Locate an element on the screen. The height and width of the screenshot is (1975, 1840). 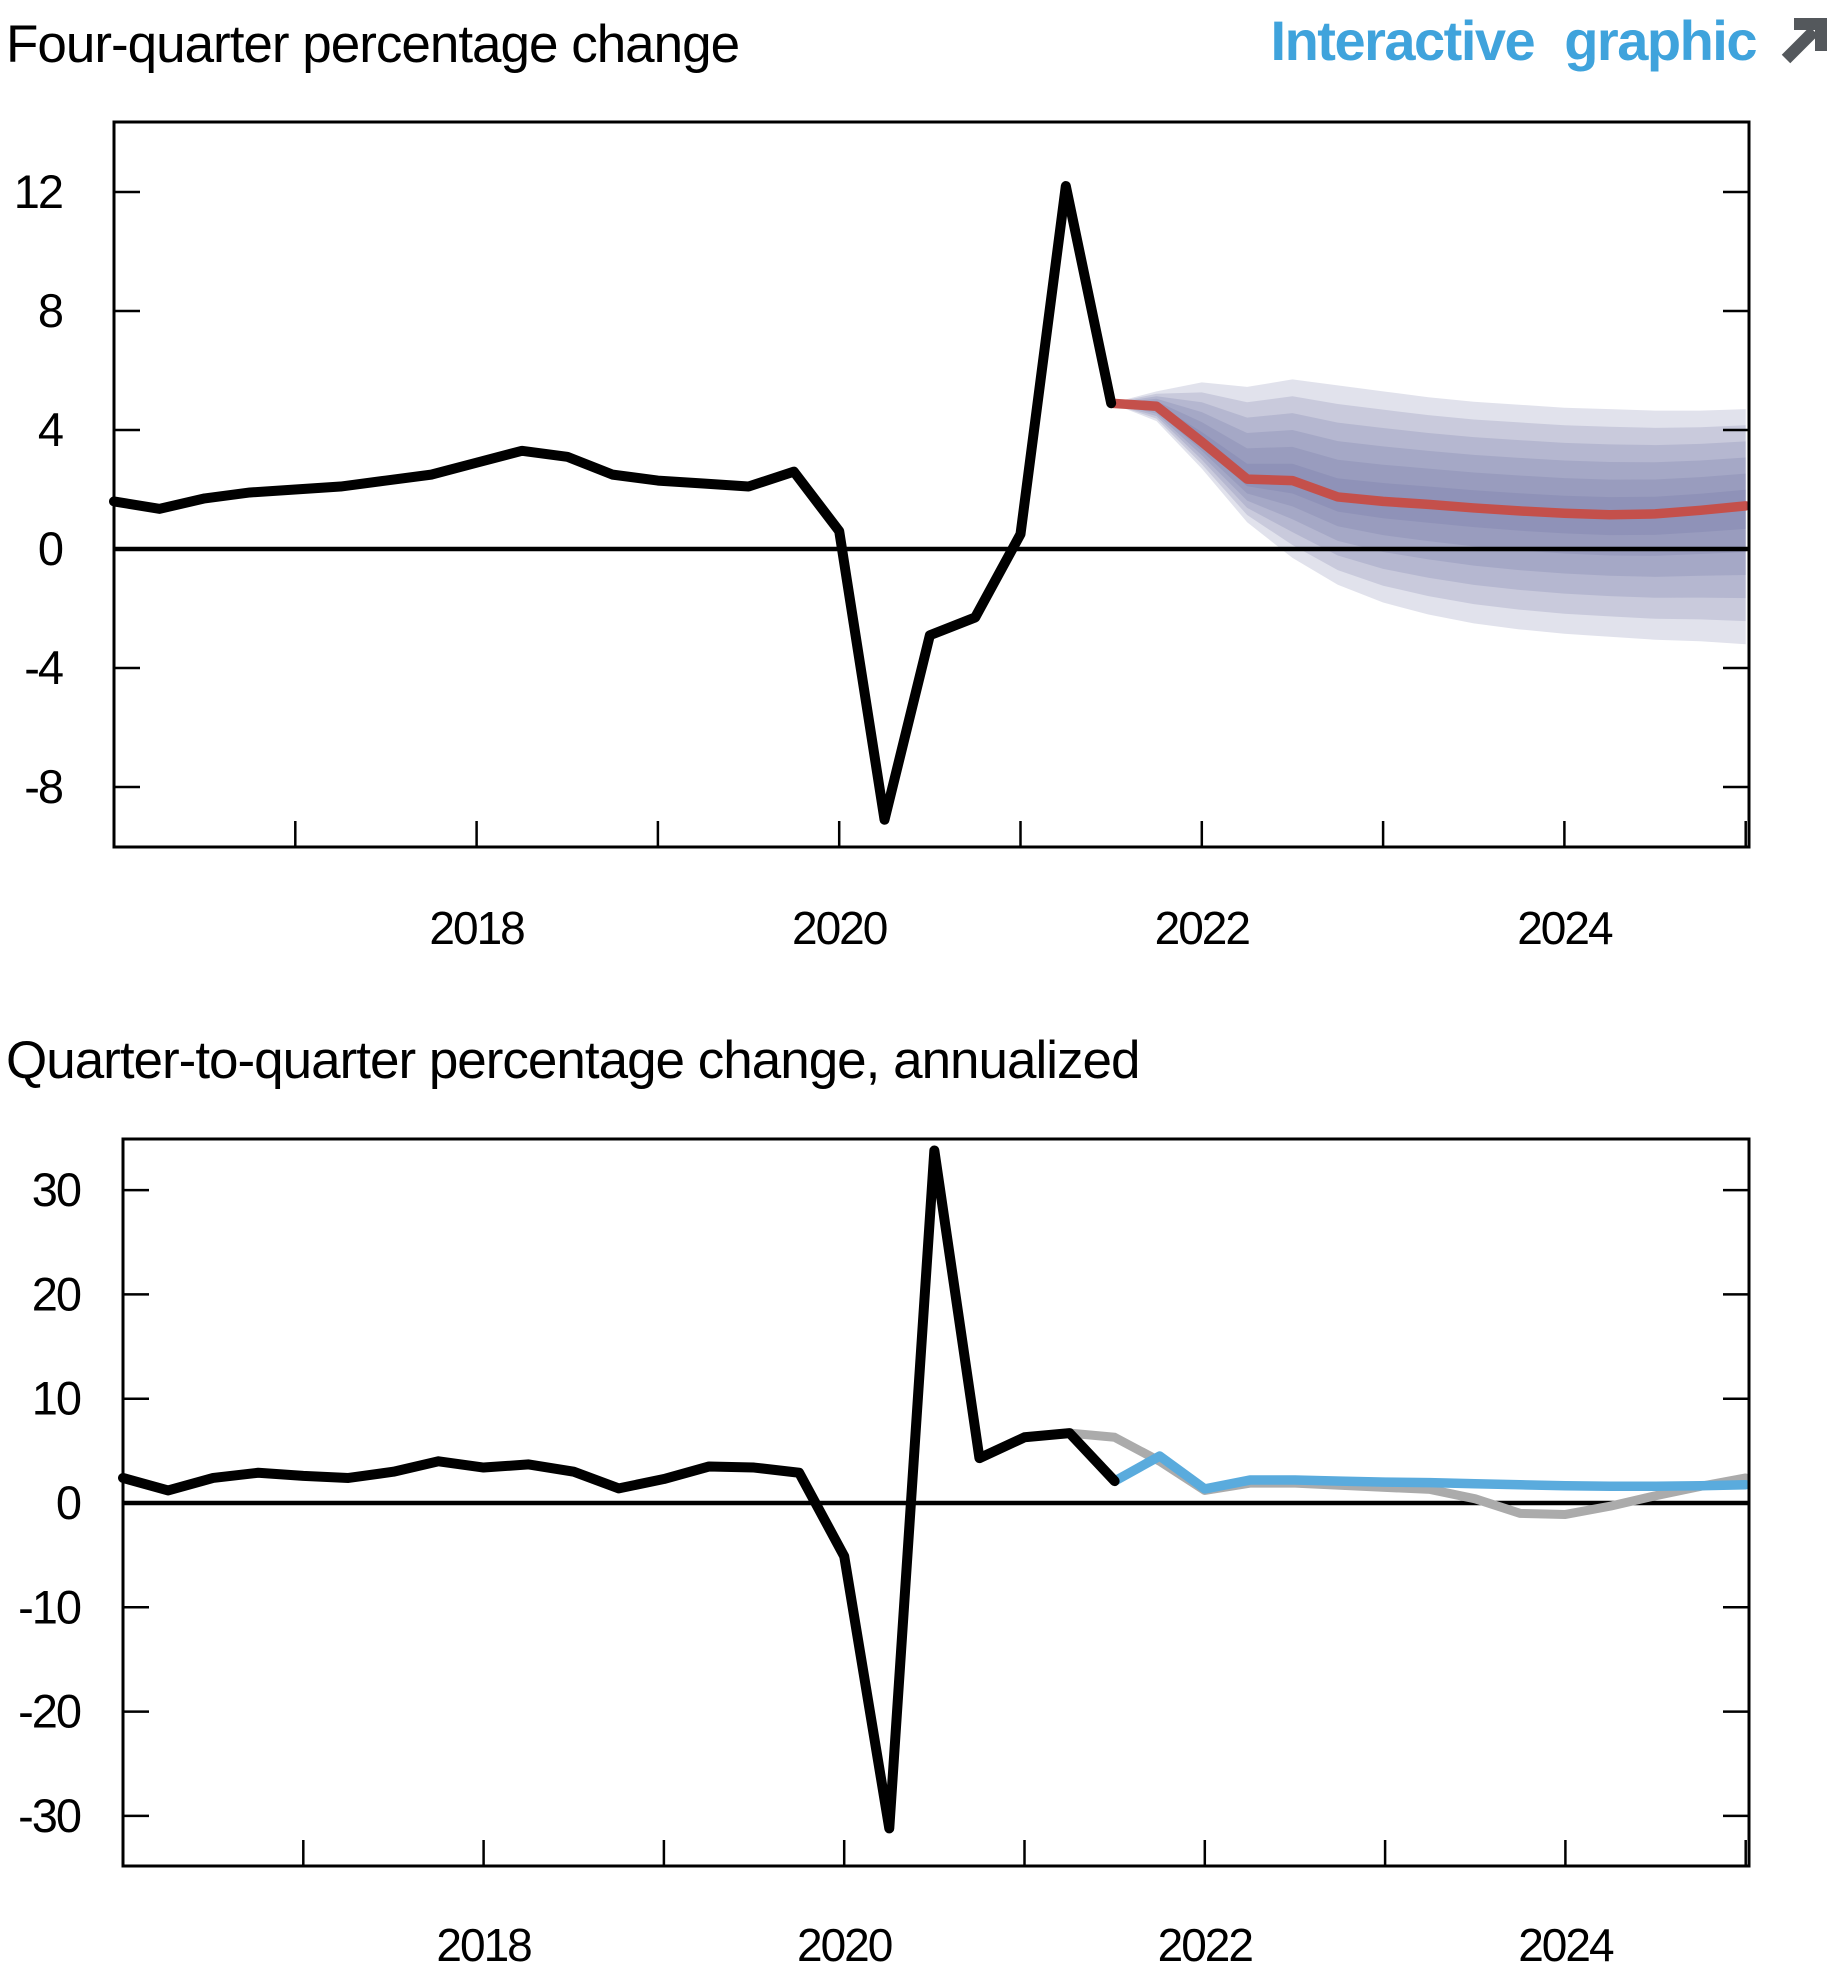
y-axis-tick-label: -4 is located at coordinates (43, 667).